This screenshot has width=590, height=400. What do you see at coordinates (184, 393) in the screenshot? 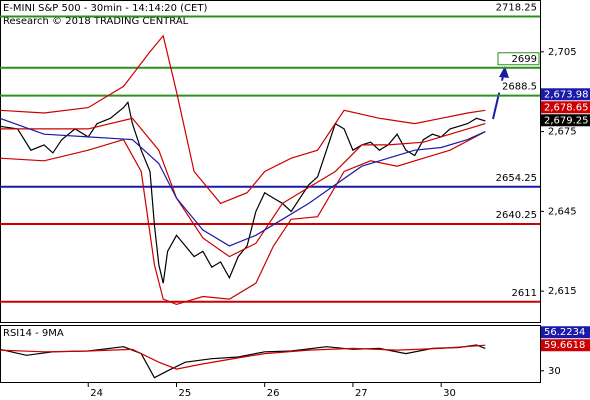
I see `x-tick-label: 25` at bounding box center [184, 393].